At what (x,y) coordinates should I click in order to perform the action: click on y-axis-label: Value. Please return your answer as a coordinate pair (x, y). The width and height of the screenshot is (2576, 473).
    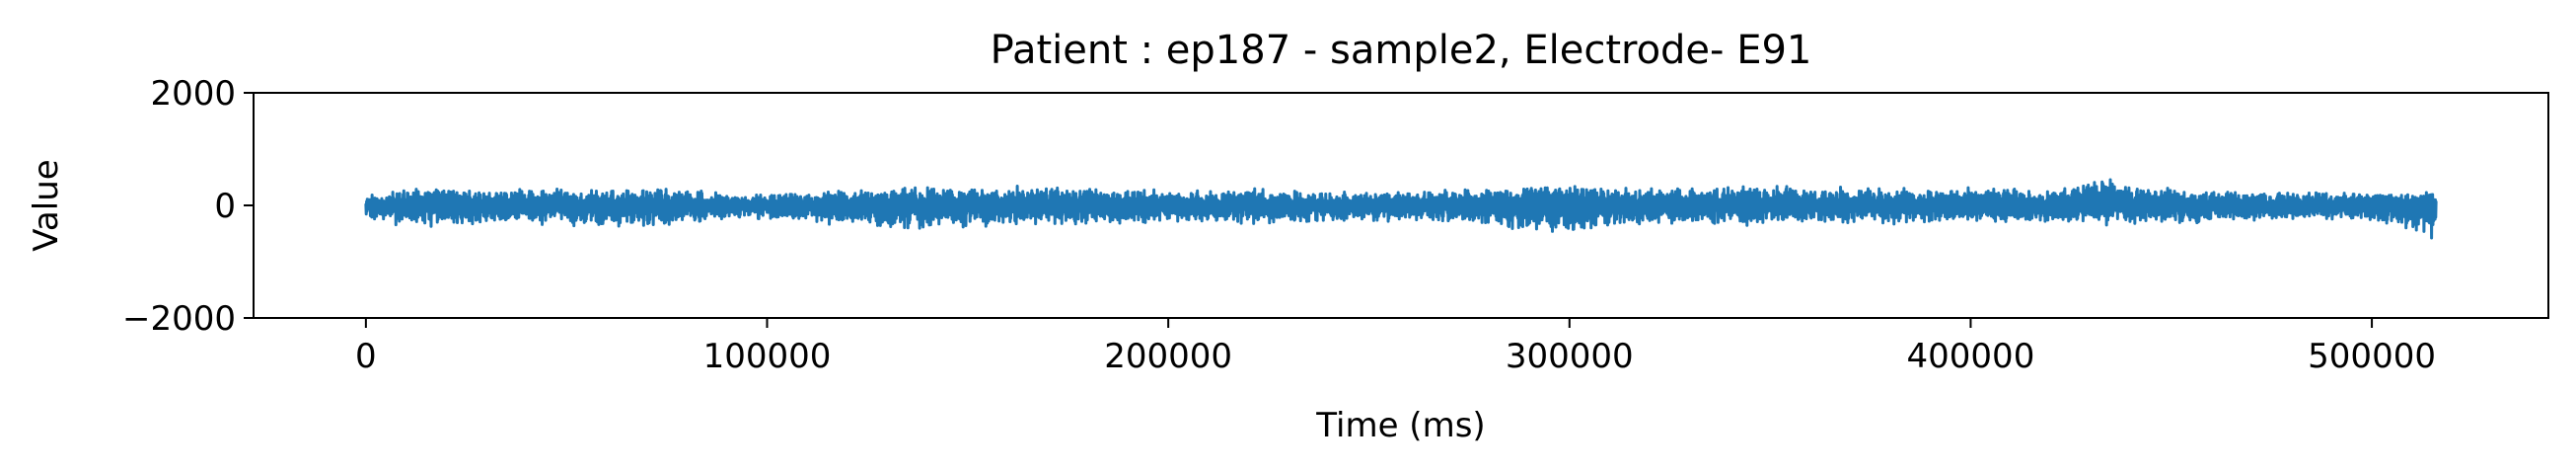
    Looking at the image, I should click on (46, 205).